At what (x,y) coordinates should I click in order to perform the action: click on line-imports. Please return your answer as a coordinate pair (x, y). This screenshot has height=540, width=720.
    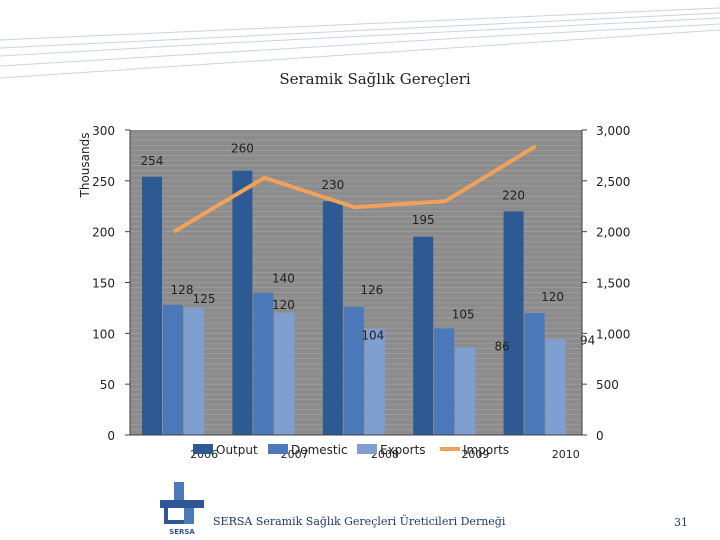
    Looking at the image, I should click on (354, 189).